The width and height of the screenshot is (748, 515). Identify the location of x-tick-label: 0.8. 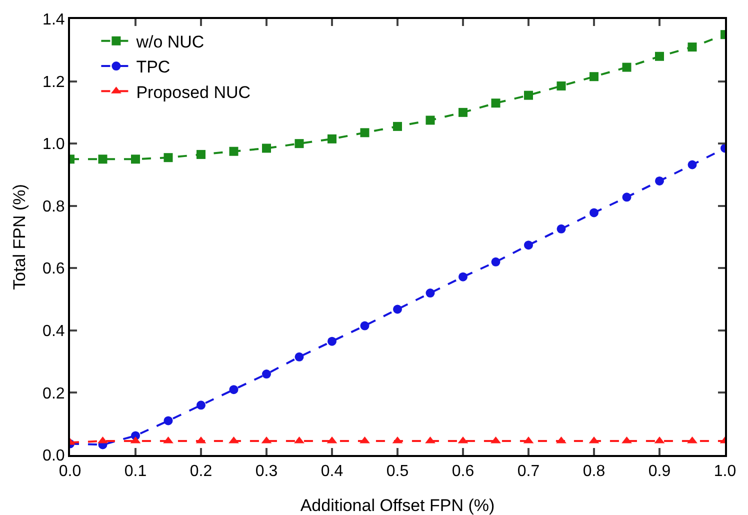
(594, 471).